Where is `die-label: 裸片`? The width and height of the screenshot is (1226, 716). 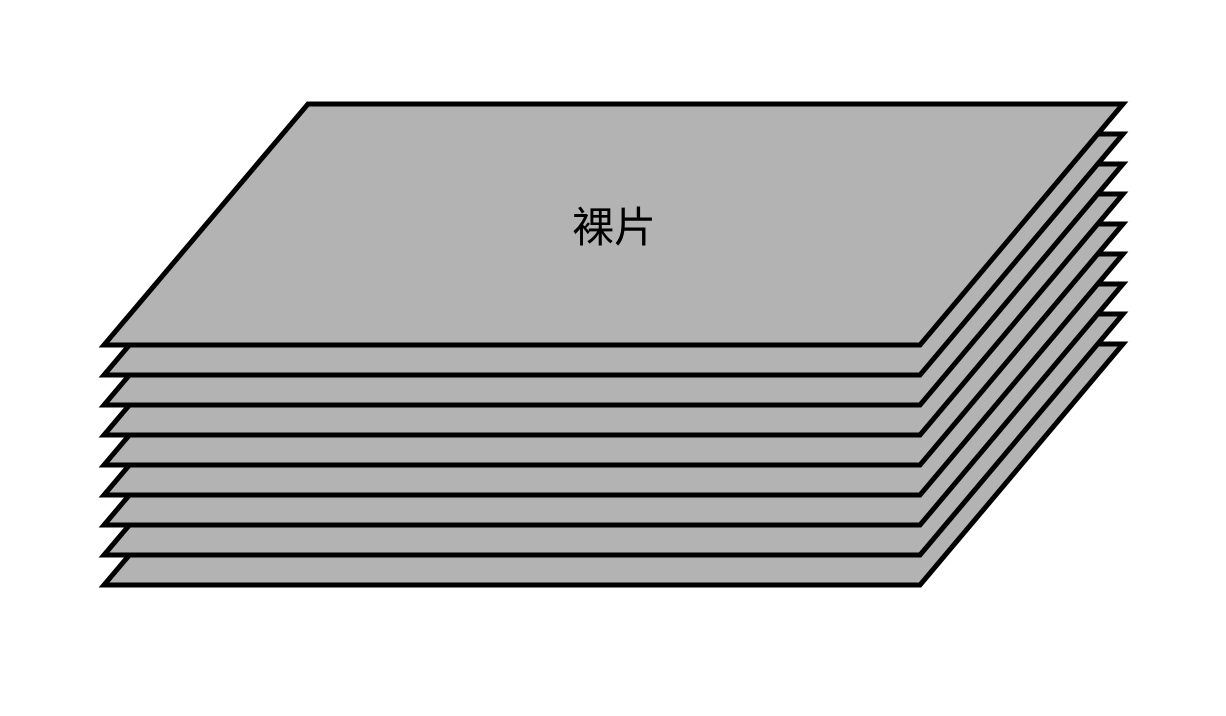 die-label: 裸片 is located at coordinates (614, 227).